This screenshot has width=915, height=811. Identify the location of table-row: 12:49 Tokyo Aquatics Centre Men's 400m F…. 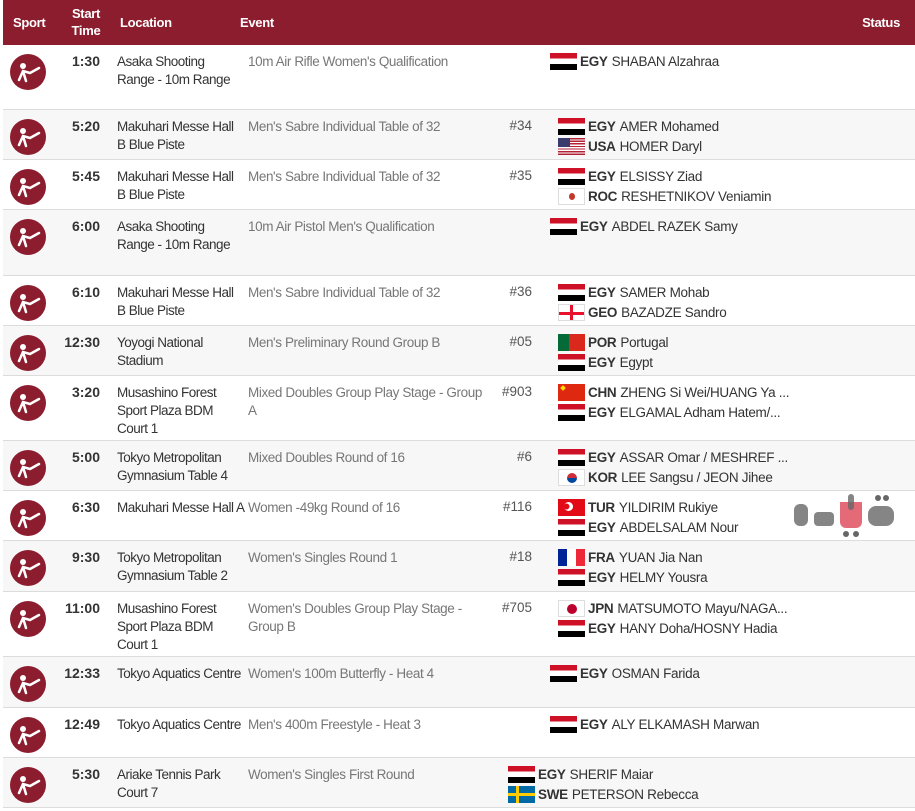
(459, 733).